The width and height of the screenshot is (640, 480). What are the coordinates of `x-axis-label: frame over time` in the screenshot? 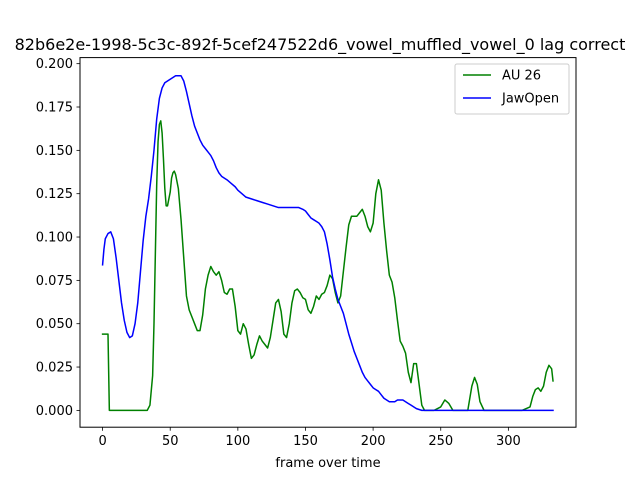 It's located at (327, 463).